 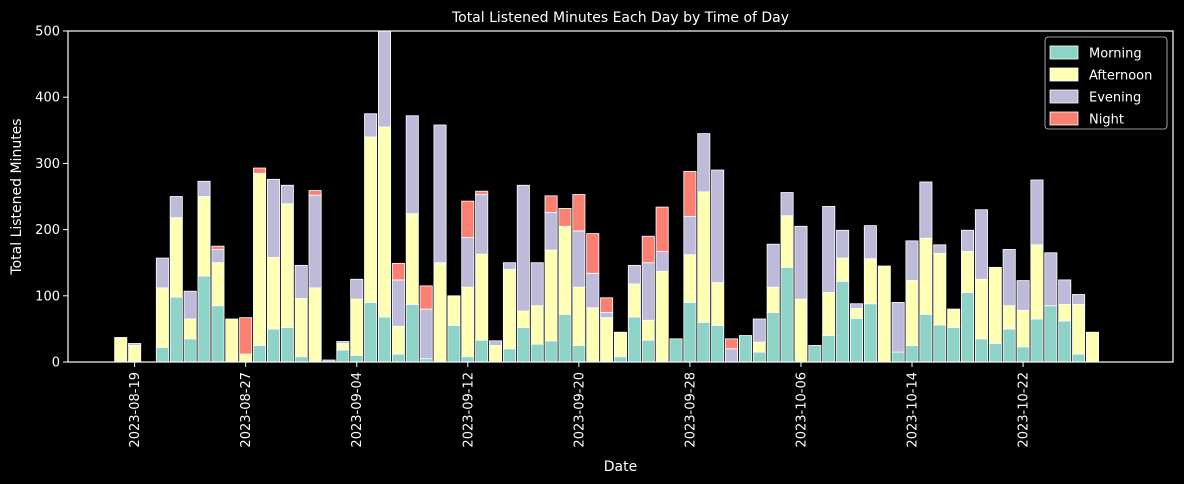 I want to click on x-tick-label: 2023-09-12, so click(x=468, y=410).